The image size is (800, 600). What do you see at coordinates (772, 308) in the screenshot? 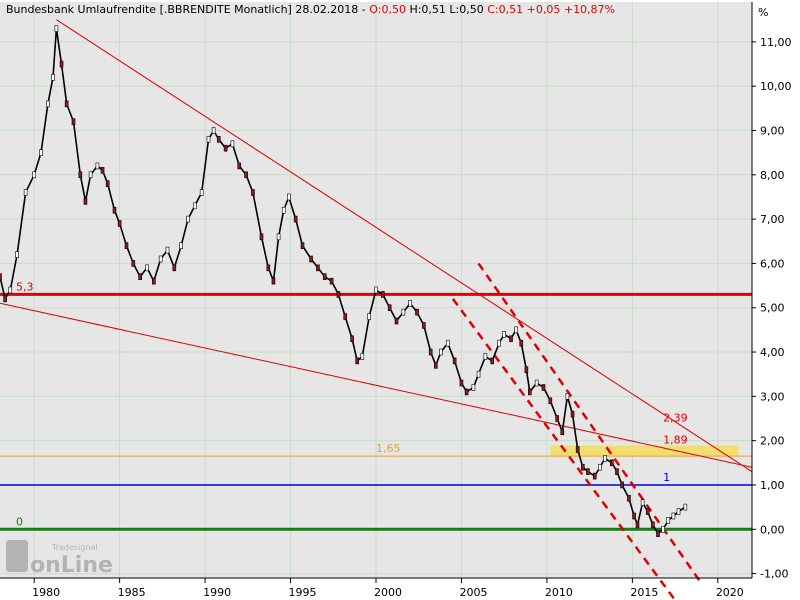
I see `y-tick-label: 5,00` at bounding box center [772, 308].